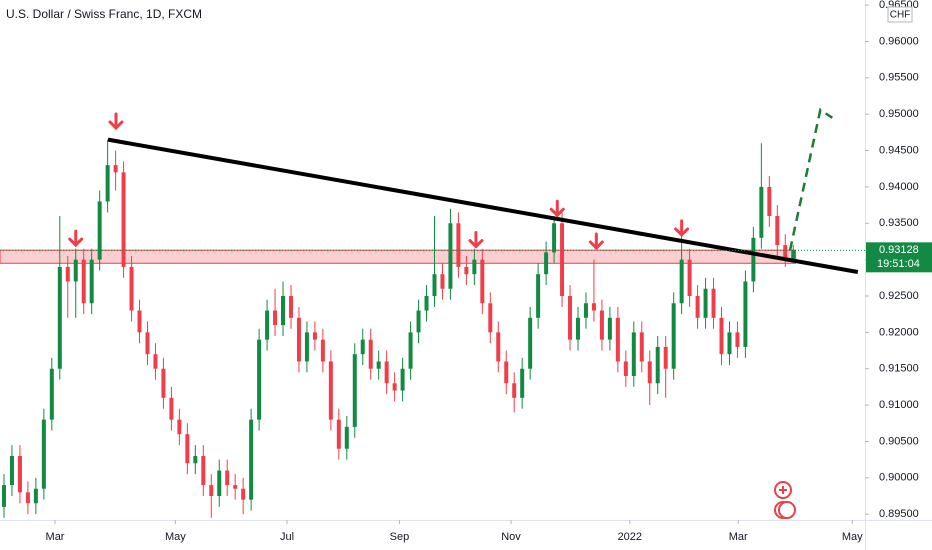 The height and width of the screenshot is (550, 932). I want to click on y-tick-label: 0.90000, so click(899, 478).